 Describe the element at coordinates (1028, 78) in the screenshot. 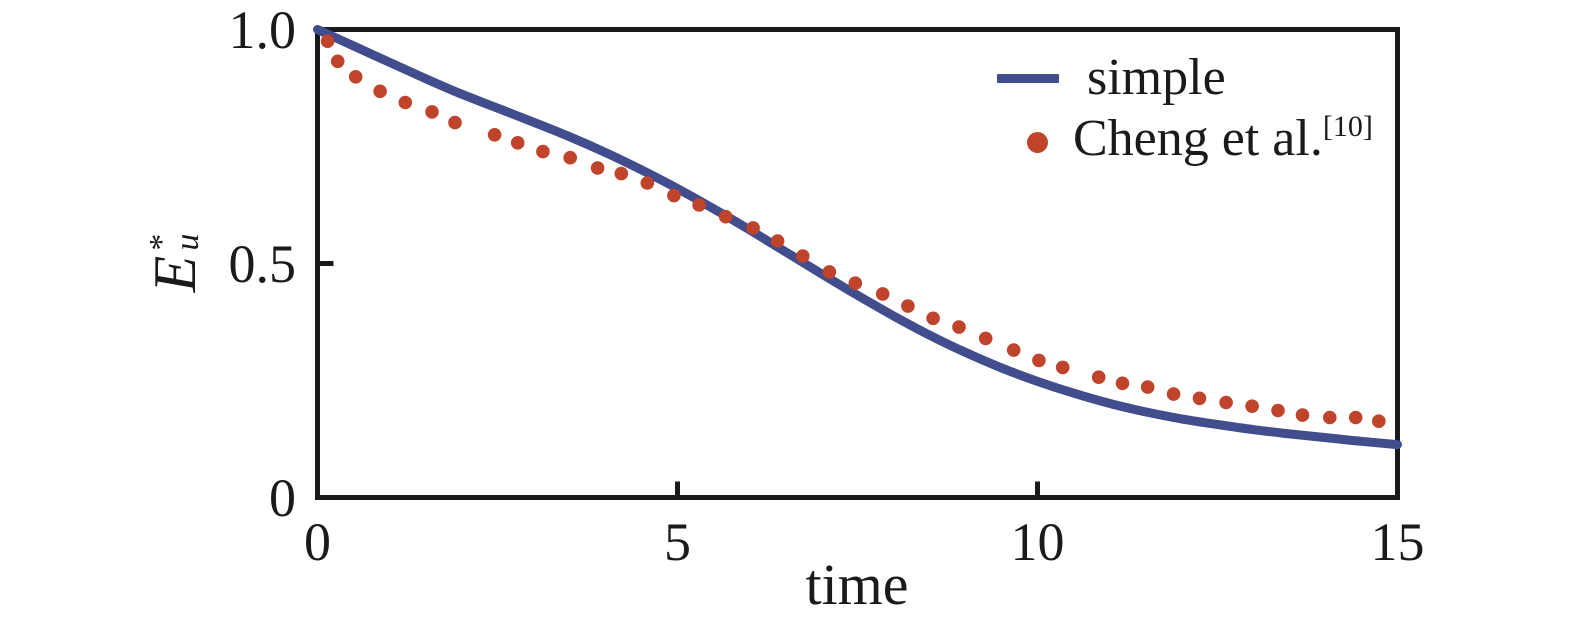

I see `line-swatch` at that location.